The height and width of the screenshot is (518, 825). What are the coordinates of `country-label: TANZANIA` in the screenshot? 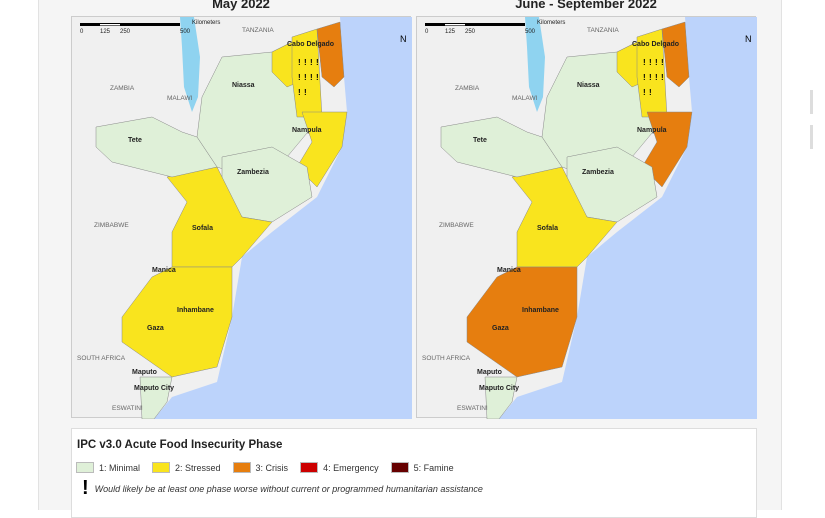 It's located at (258, 30).